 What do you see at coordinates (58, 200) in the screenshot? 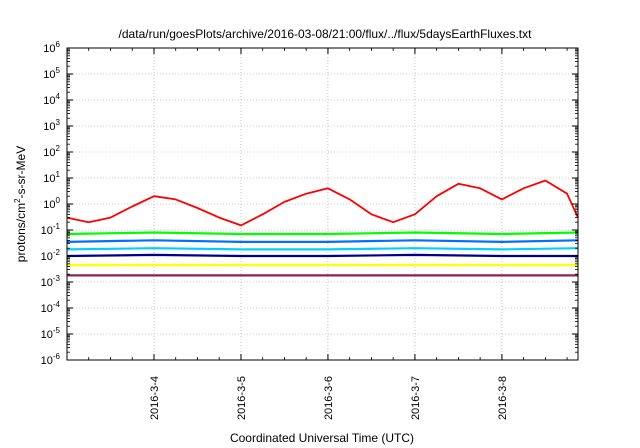
I see `y-tick-exponent: 0` at bounding box center [58, 200].